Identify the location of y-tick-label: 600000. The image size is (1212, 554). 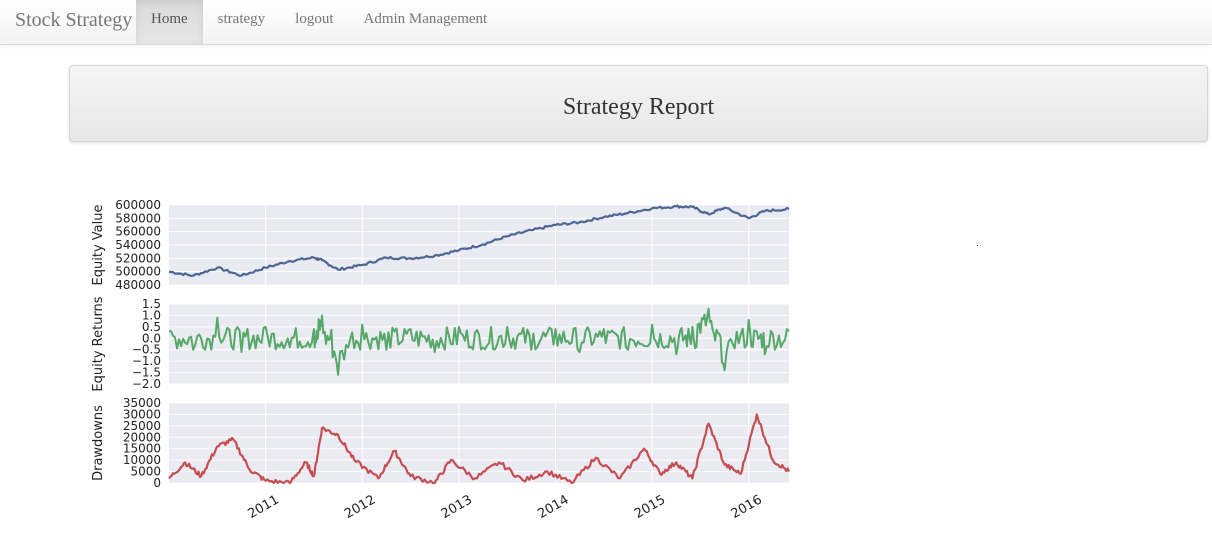
(138, 205).